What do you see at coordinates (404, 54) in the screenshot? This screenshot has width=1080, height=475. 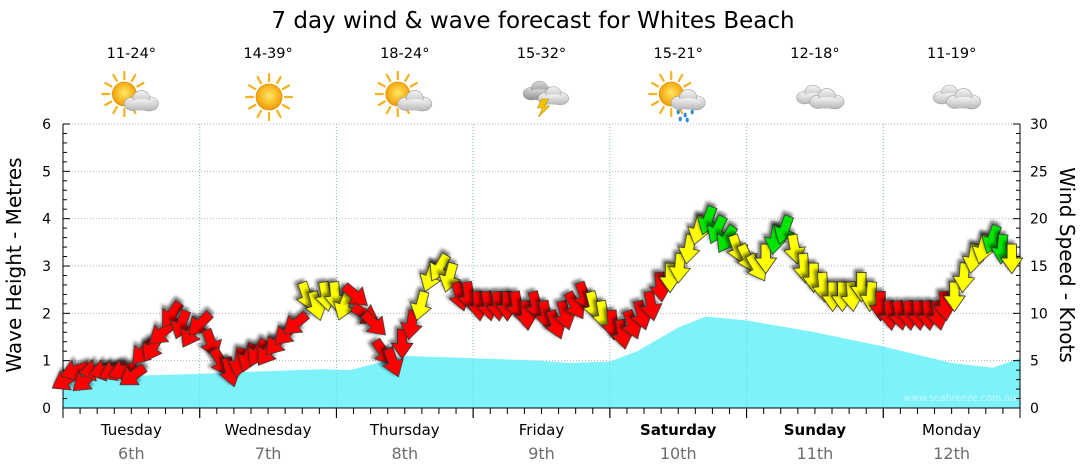 I see `temperature-label: 18-24°` at bounding box center [404, 54].